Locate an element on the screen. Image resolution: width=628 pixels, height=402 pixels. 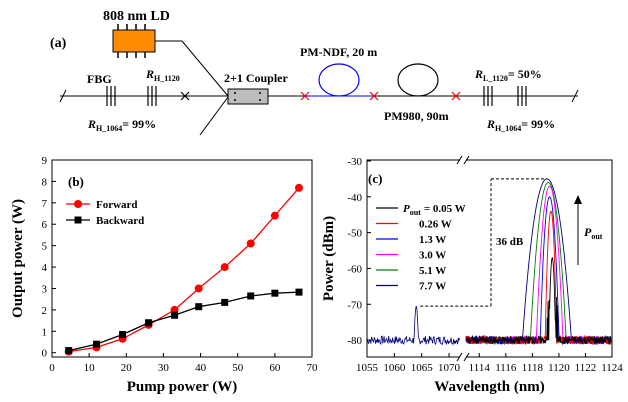
x-tick-label: 1122 is located at coordinates (586, 368).